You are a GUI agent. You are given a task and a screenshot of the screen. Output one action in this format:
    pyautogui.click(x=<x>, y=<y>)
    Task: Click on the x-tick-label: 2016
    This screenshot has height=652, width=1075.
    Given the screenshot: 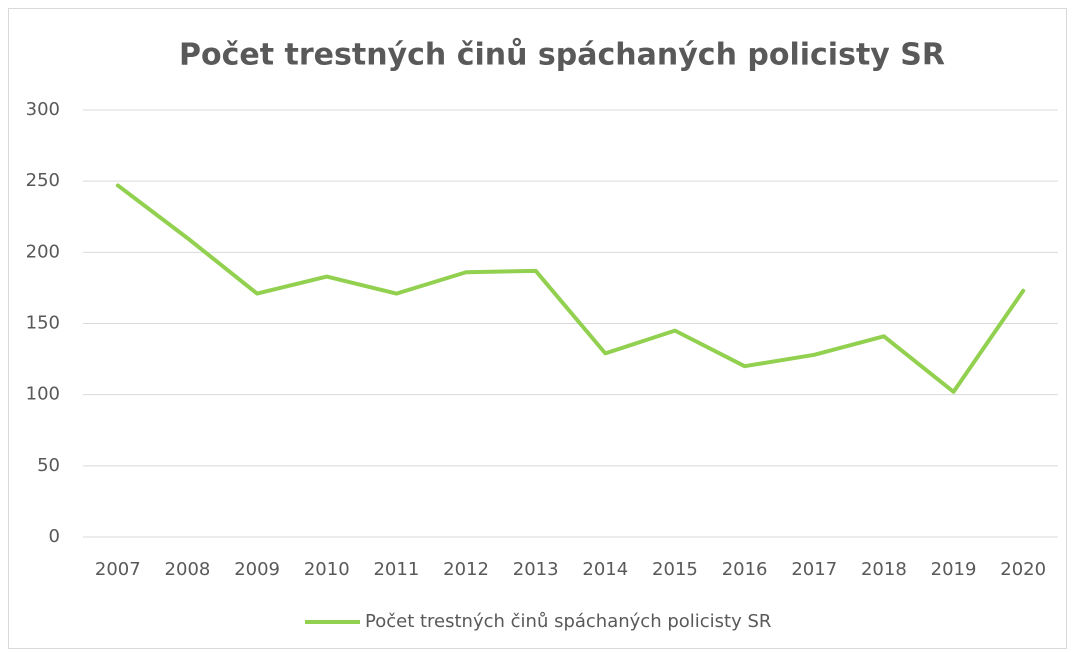 What is the action you would take?
    pyautogui.click(x=745, y=569)
    